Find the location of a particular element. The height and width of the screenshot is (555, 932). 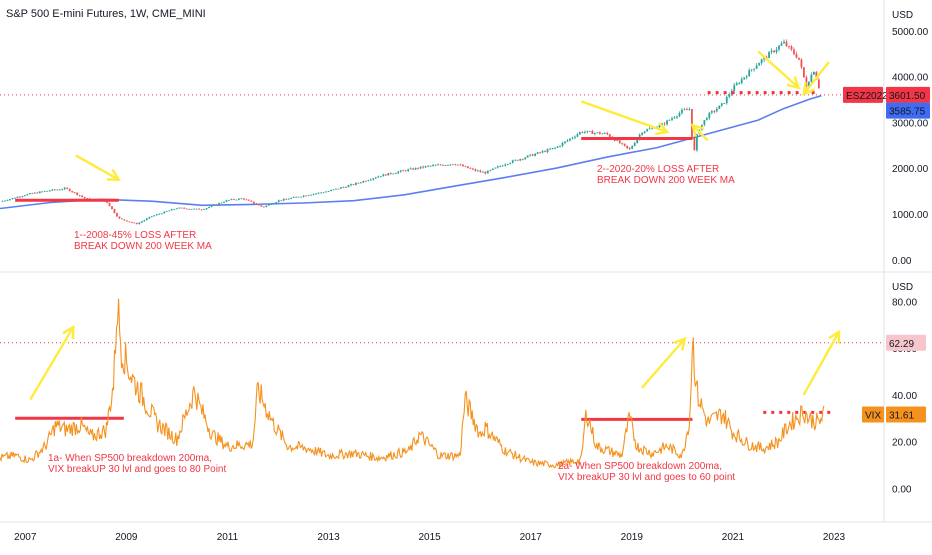

spx-ytick-label: 5000.00 is located at coordinates (910, 32).